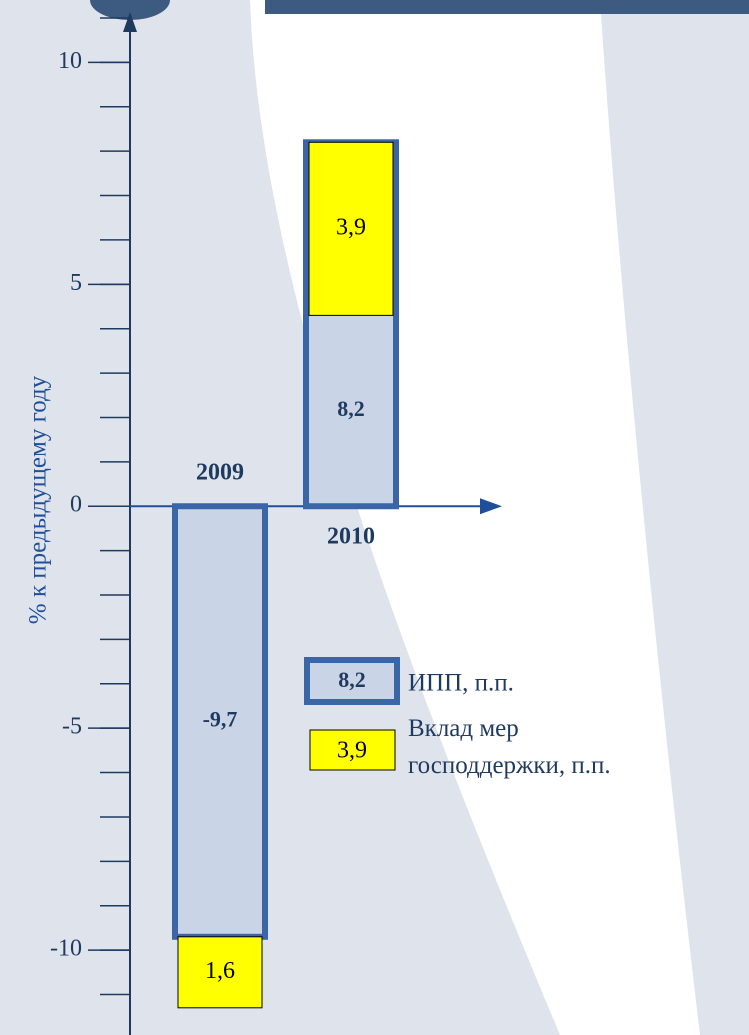 The width and height of the screenshot is (749, 1035). I want to click on y-axis-arrow, so click(130, 22).